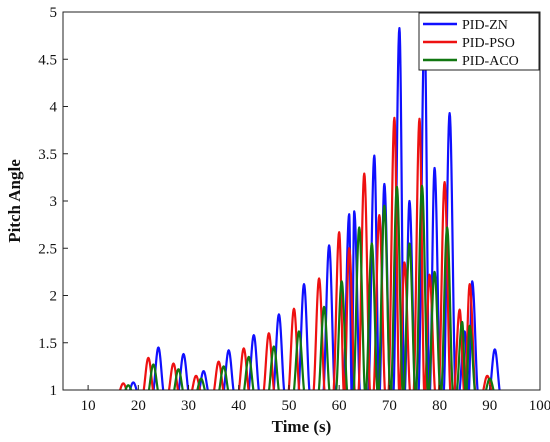 This screenshot has width=550, height=442. What do you see at coordinates (238, 406) in the screenshot?
I see `x-tick-label: 40` at bounding box center [238, 406].